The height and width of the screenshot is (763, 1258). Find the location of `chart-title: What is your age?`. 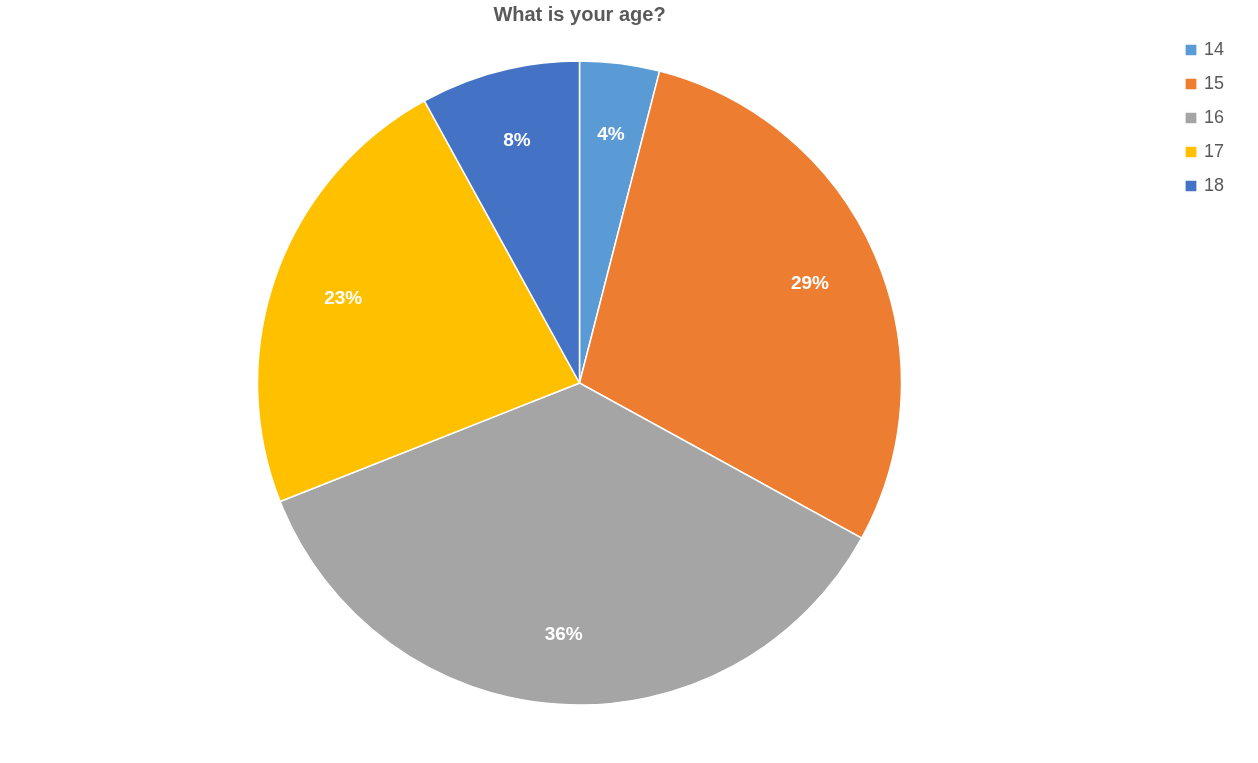

chart-title: What is your age? is located at coordinates (579, 14).